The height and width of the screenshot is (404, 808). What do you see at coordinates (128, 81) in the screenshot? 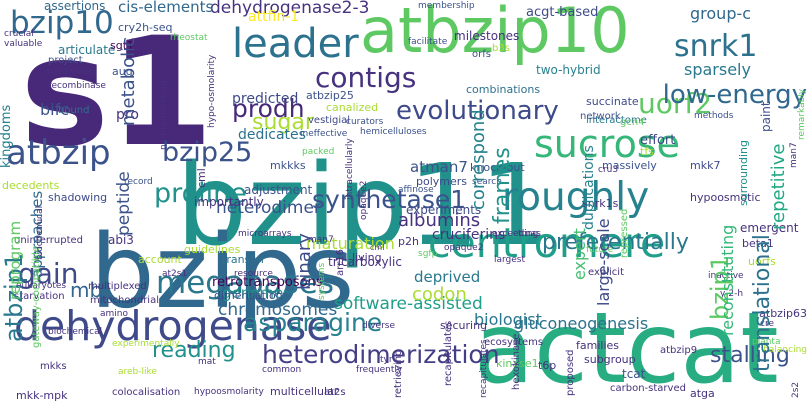
I see `word-metabolic: metabolic` at bounding box center [128, 81].